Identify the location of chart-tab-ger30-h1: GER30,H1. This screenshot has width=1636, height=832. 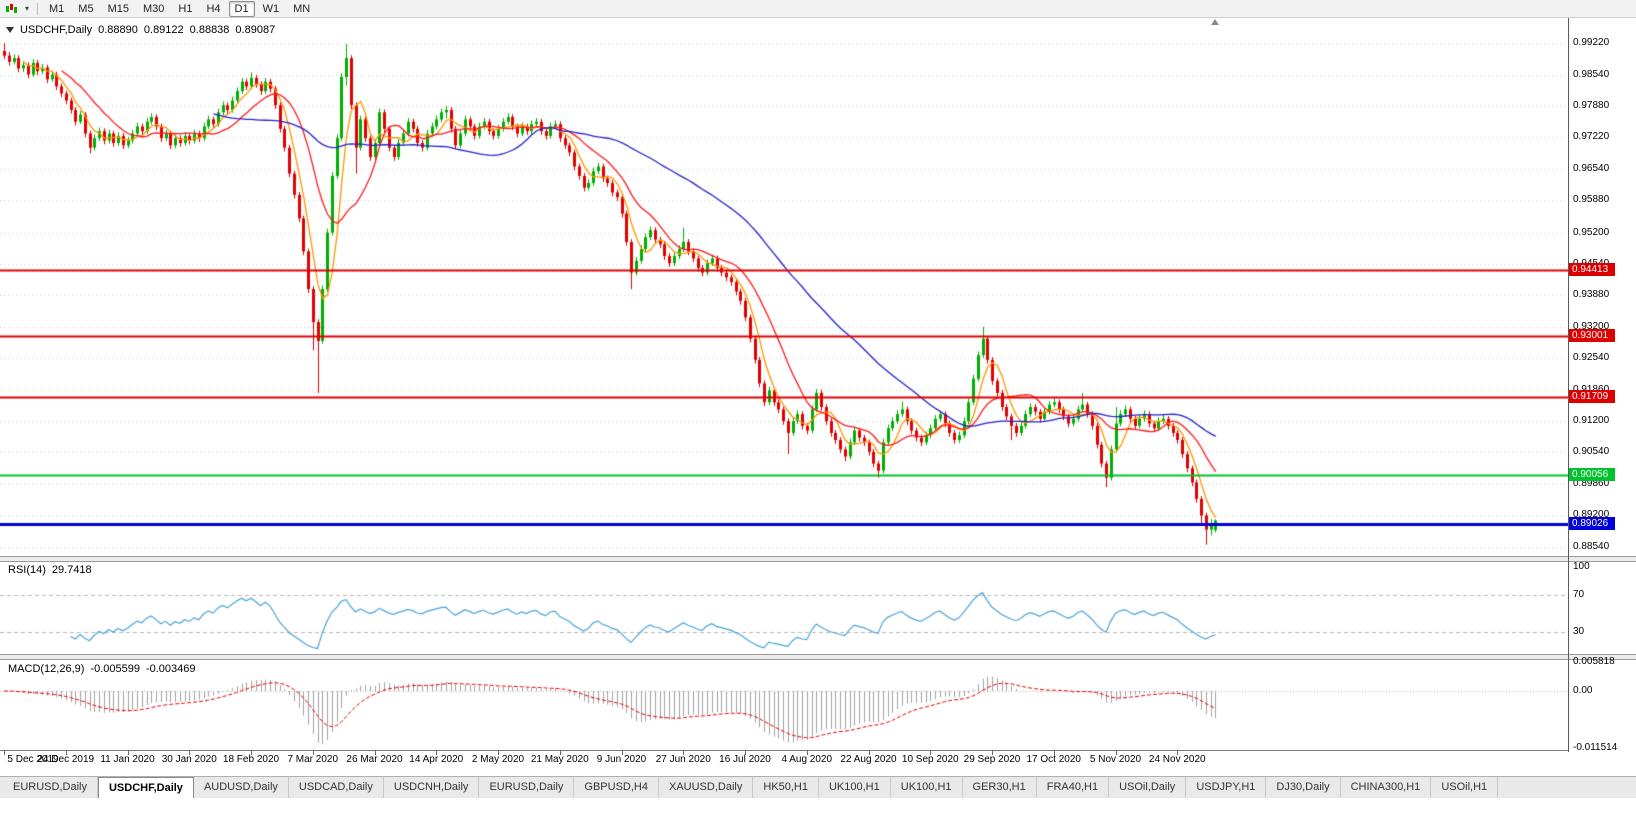
(999, 787).